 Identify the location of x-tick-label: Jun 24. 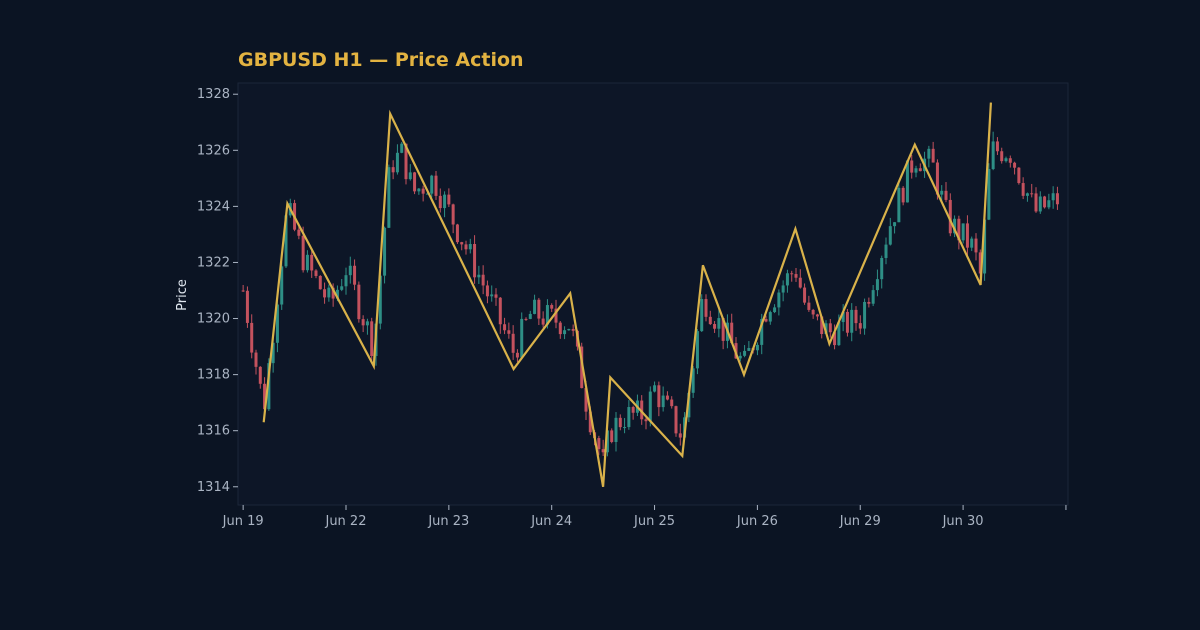
(551, 521).